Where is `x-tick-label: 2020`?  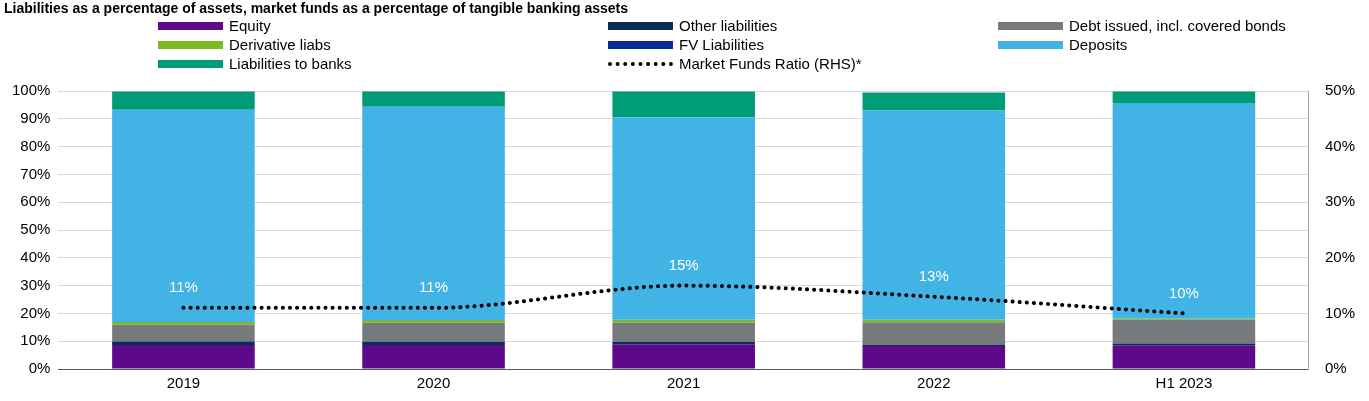 x-tick-label: 2020 is located at coordinates (433, 383).